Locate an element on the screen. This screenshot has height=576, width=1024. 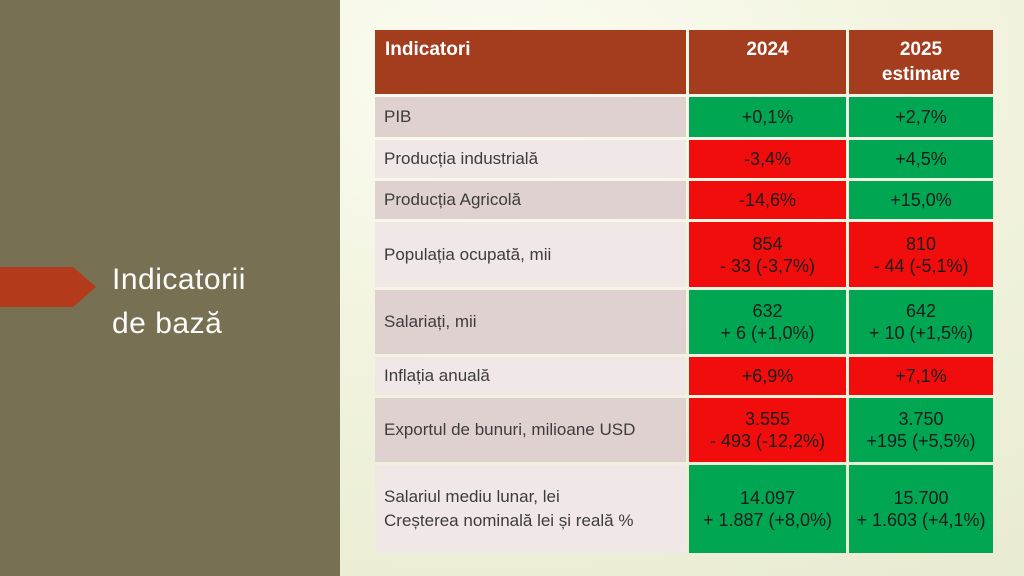
value-line: +7,1% is located at coordinates (921, 376).